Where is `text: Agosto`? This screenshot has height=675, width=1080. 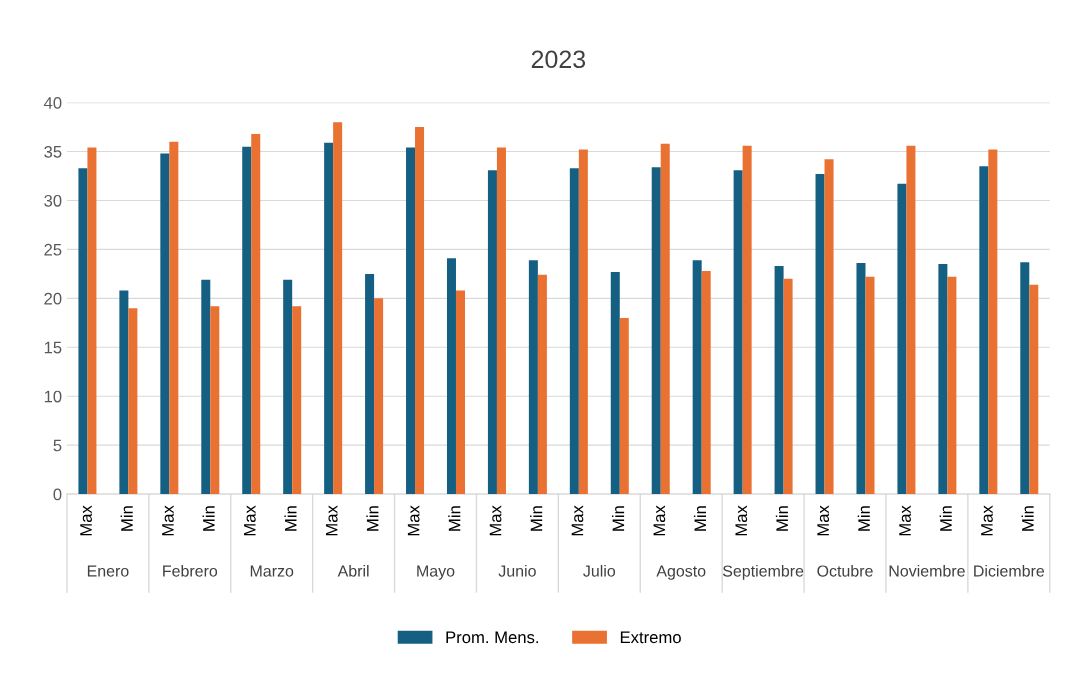 text: Agosto is located at coordinates (681, 572).